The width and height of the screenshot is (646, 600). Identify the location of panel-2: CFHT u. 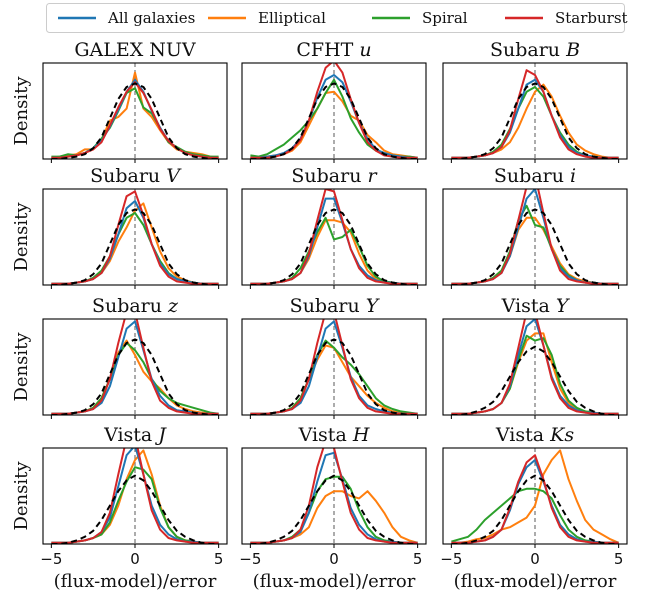
(334, 101).